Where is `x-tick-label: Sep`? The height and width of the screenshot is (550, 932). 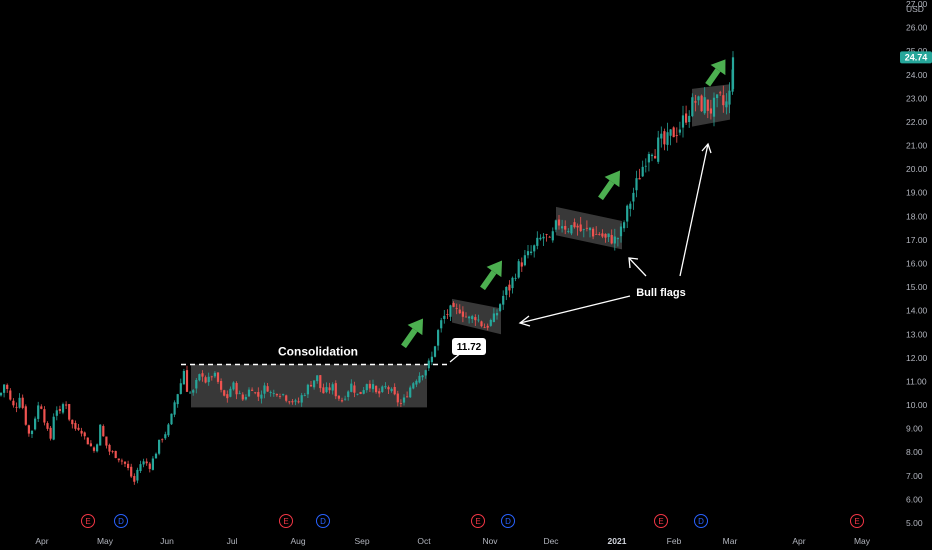
x-tick-label: Sep is located at coordinates (361, 541).